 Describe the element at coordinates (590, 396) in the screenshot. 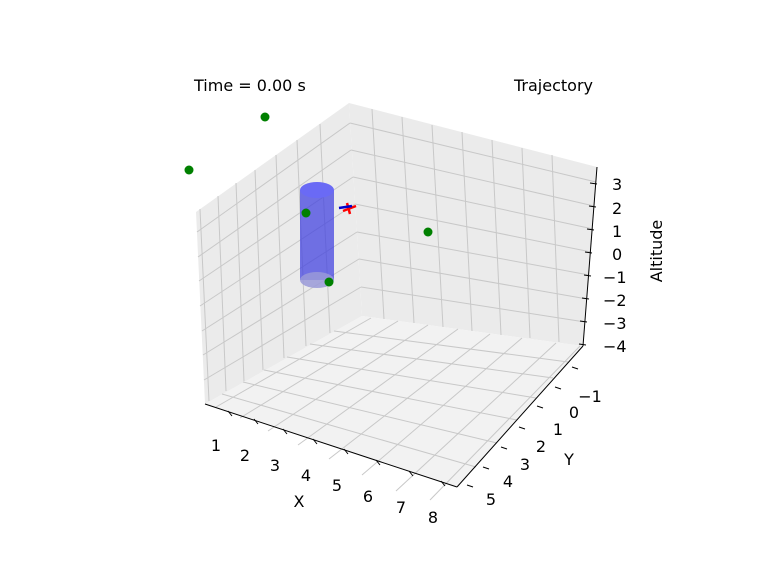

I see `y-tick-label-1: −1` at that location.